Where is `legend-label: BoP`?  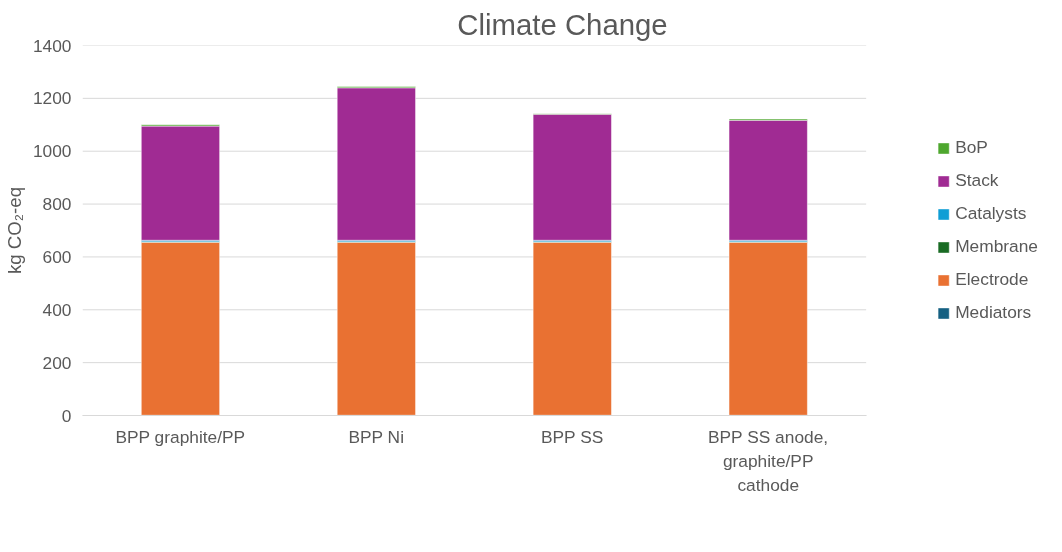
legend-label: BoP is located at coordinates (971, 147).